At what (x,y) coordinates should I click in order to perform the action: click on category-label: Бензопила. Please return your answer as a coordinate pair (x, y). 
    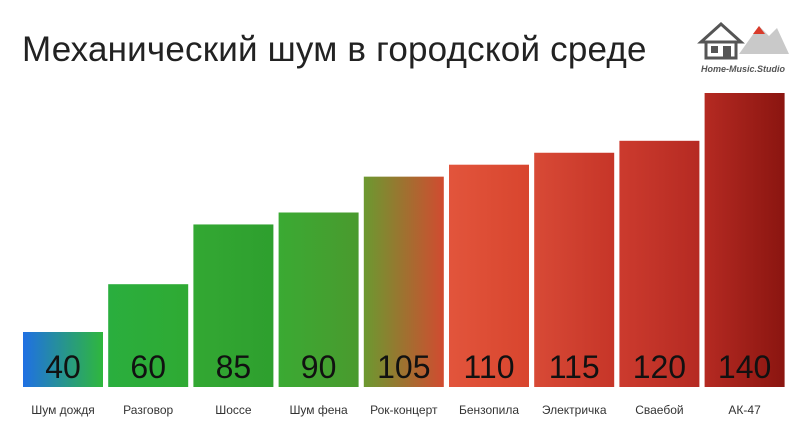
    Looking at the image, I should click on (489, 410).